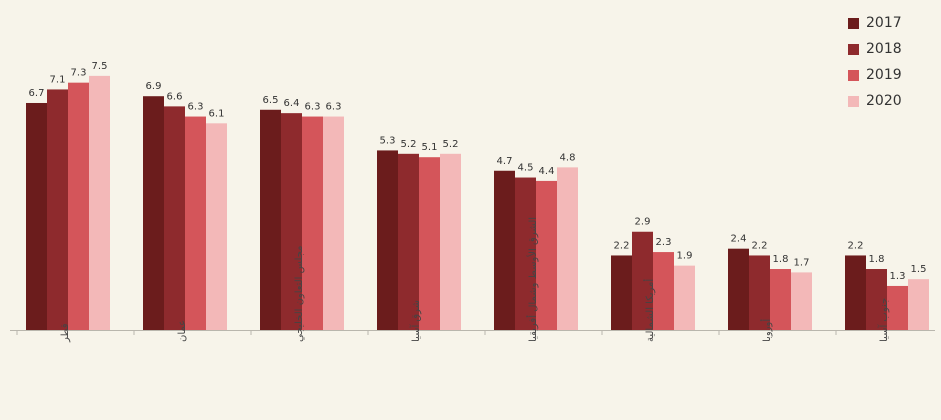 The height and width of the screenshot is (420, 941). What do you see at coordinates (898, 276) in the screenshot?
I see `data-label: 1.3` at bounding box center [898, 276].